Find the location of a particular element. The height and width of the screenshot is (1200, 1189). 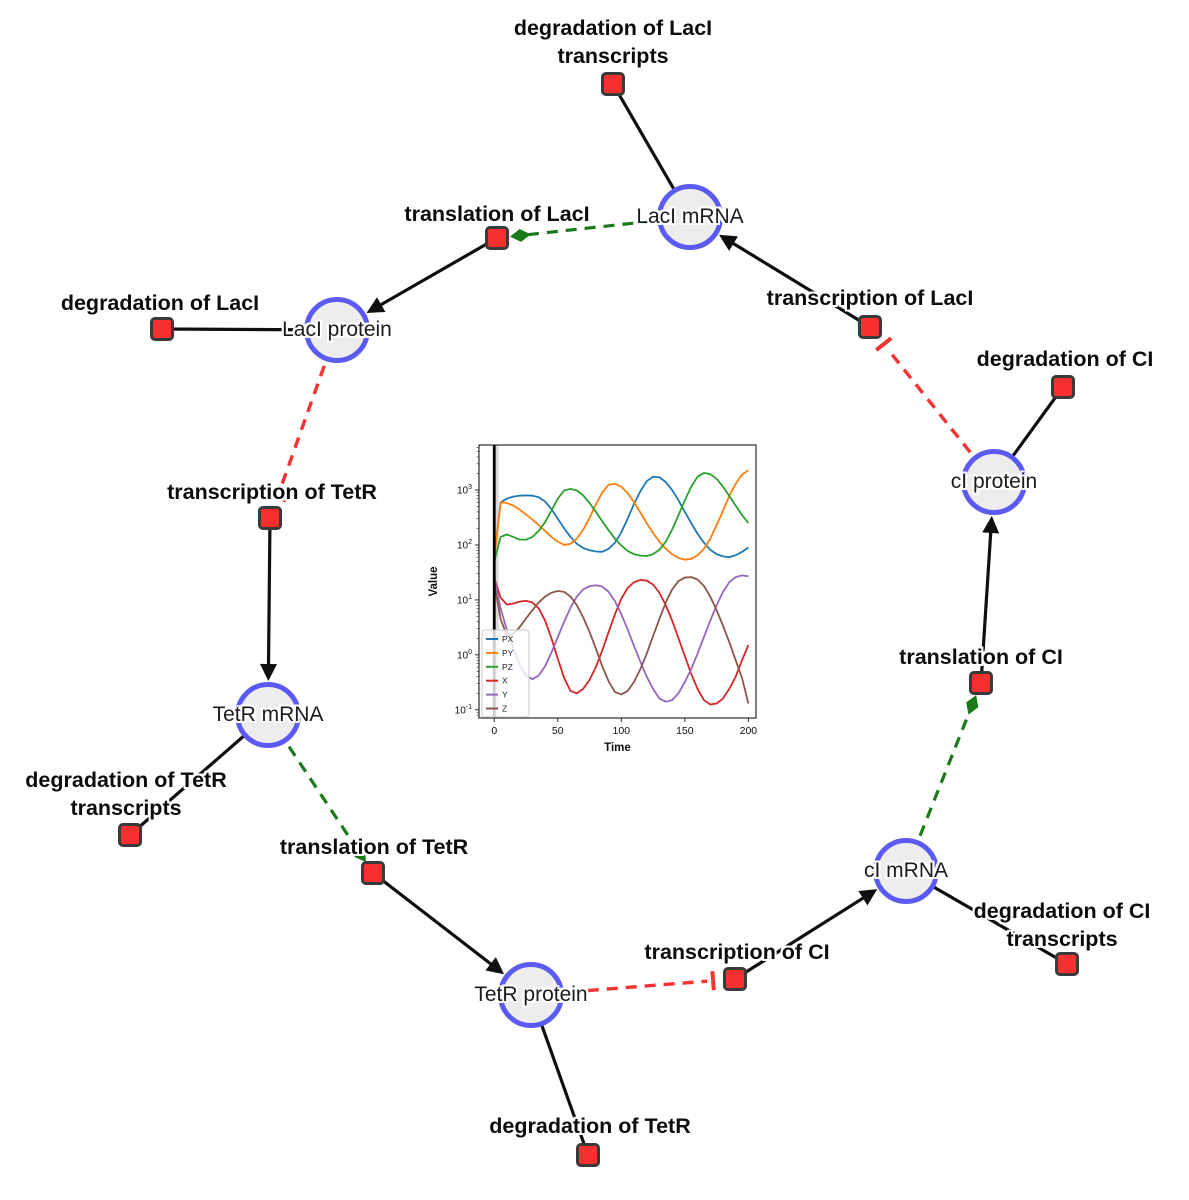

edge-transcription-ci-to-ci-mrna is located at coordinates (806, 935).